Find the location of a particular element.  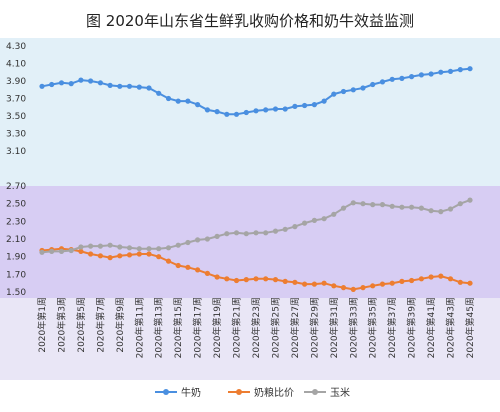

x-tick-label: 2020年第3周 is located at coordinates (61, 325).